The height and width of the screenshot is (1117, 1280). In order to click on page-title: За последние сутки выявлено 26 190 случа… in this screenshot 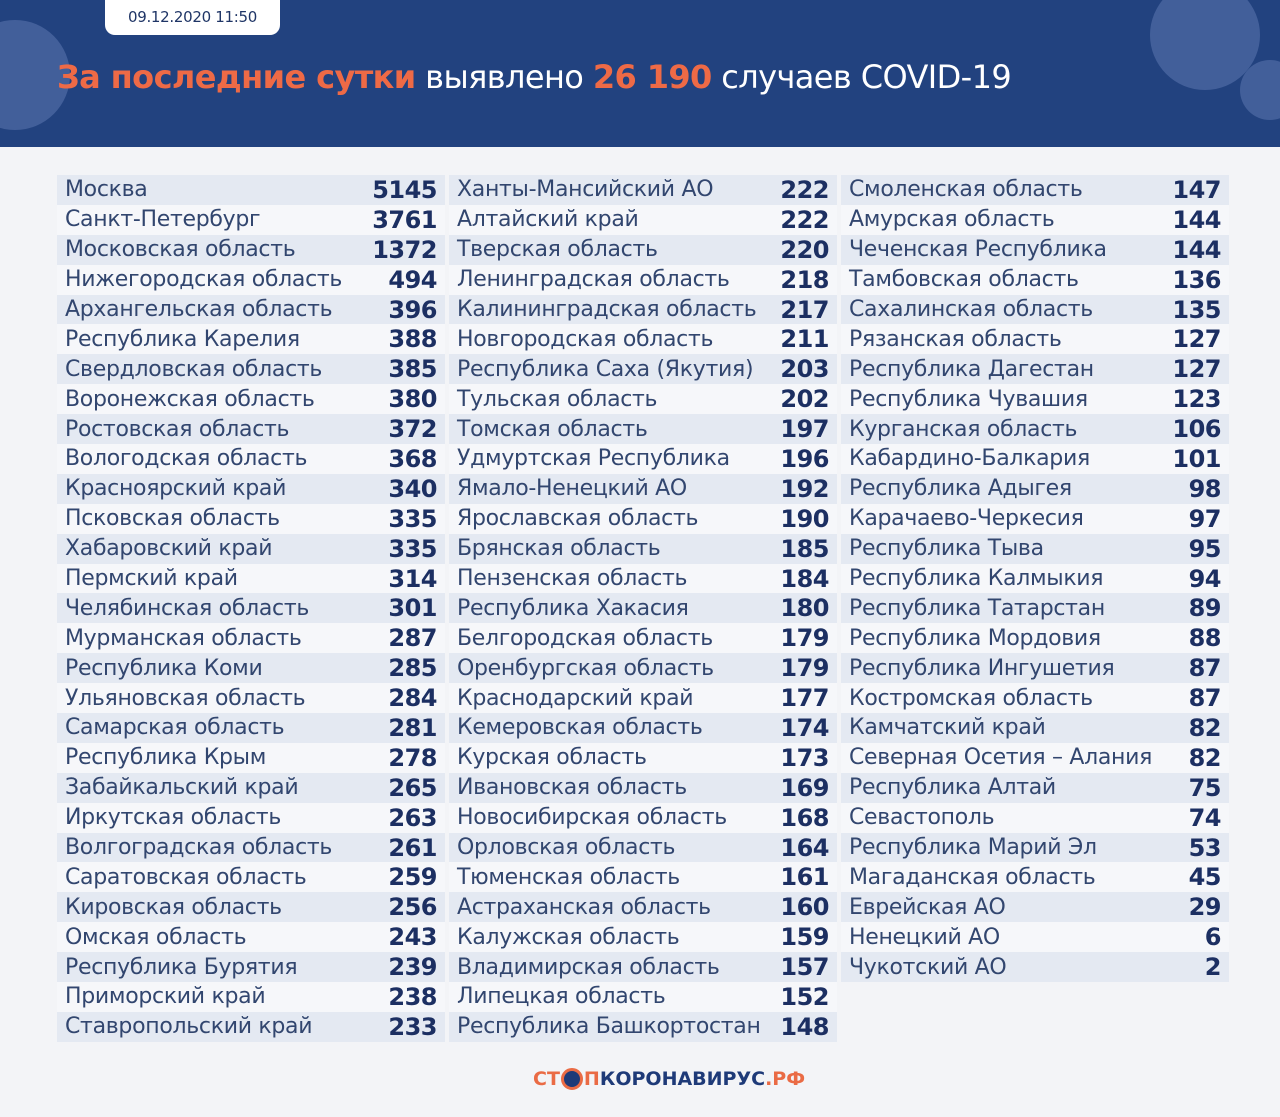, I will do `click(534, 77)`.